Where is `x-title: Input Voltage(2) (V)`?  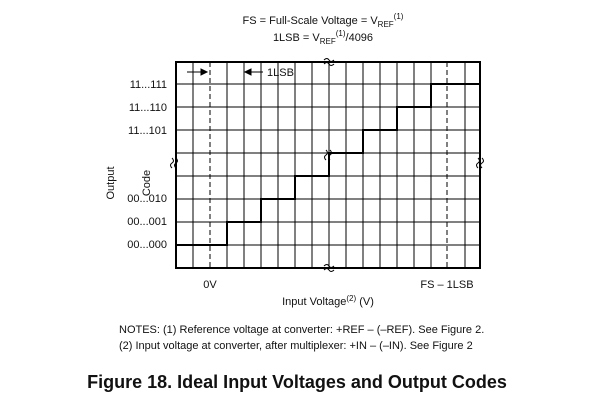
x-title: Input Voltage(2) (V) is located at coordinates (328, 301).